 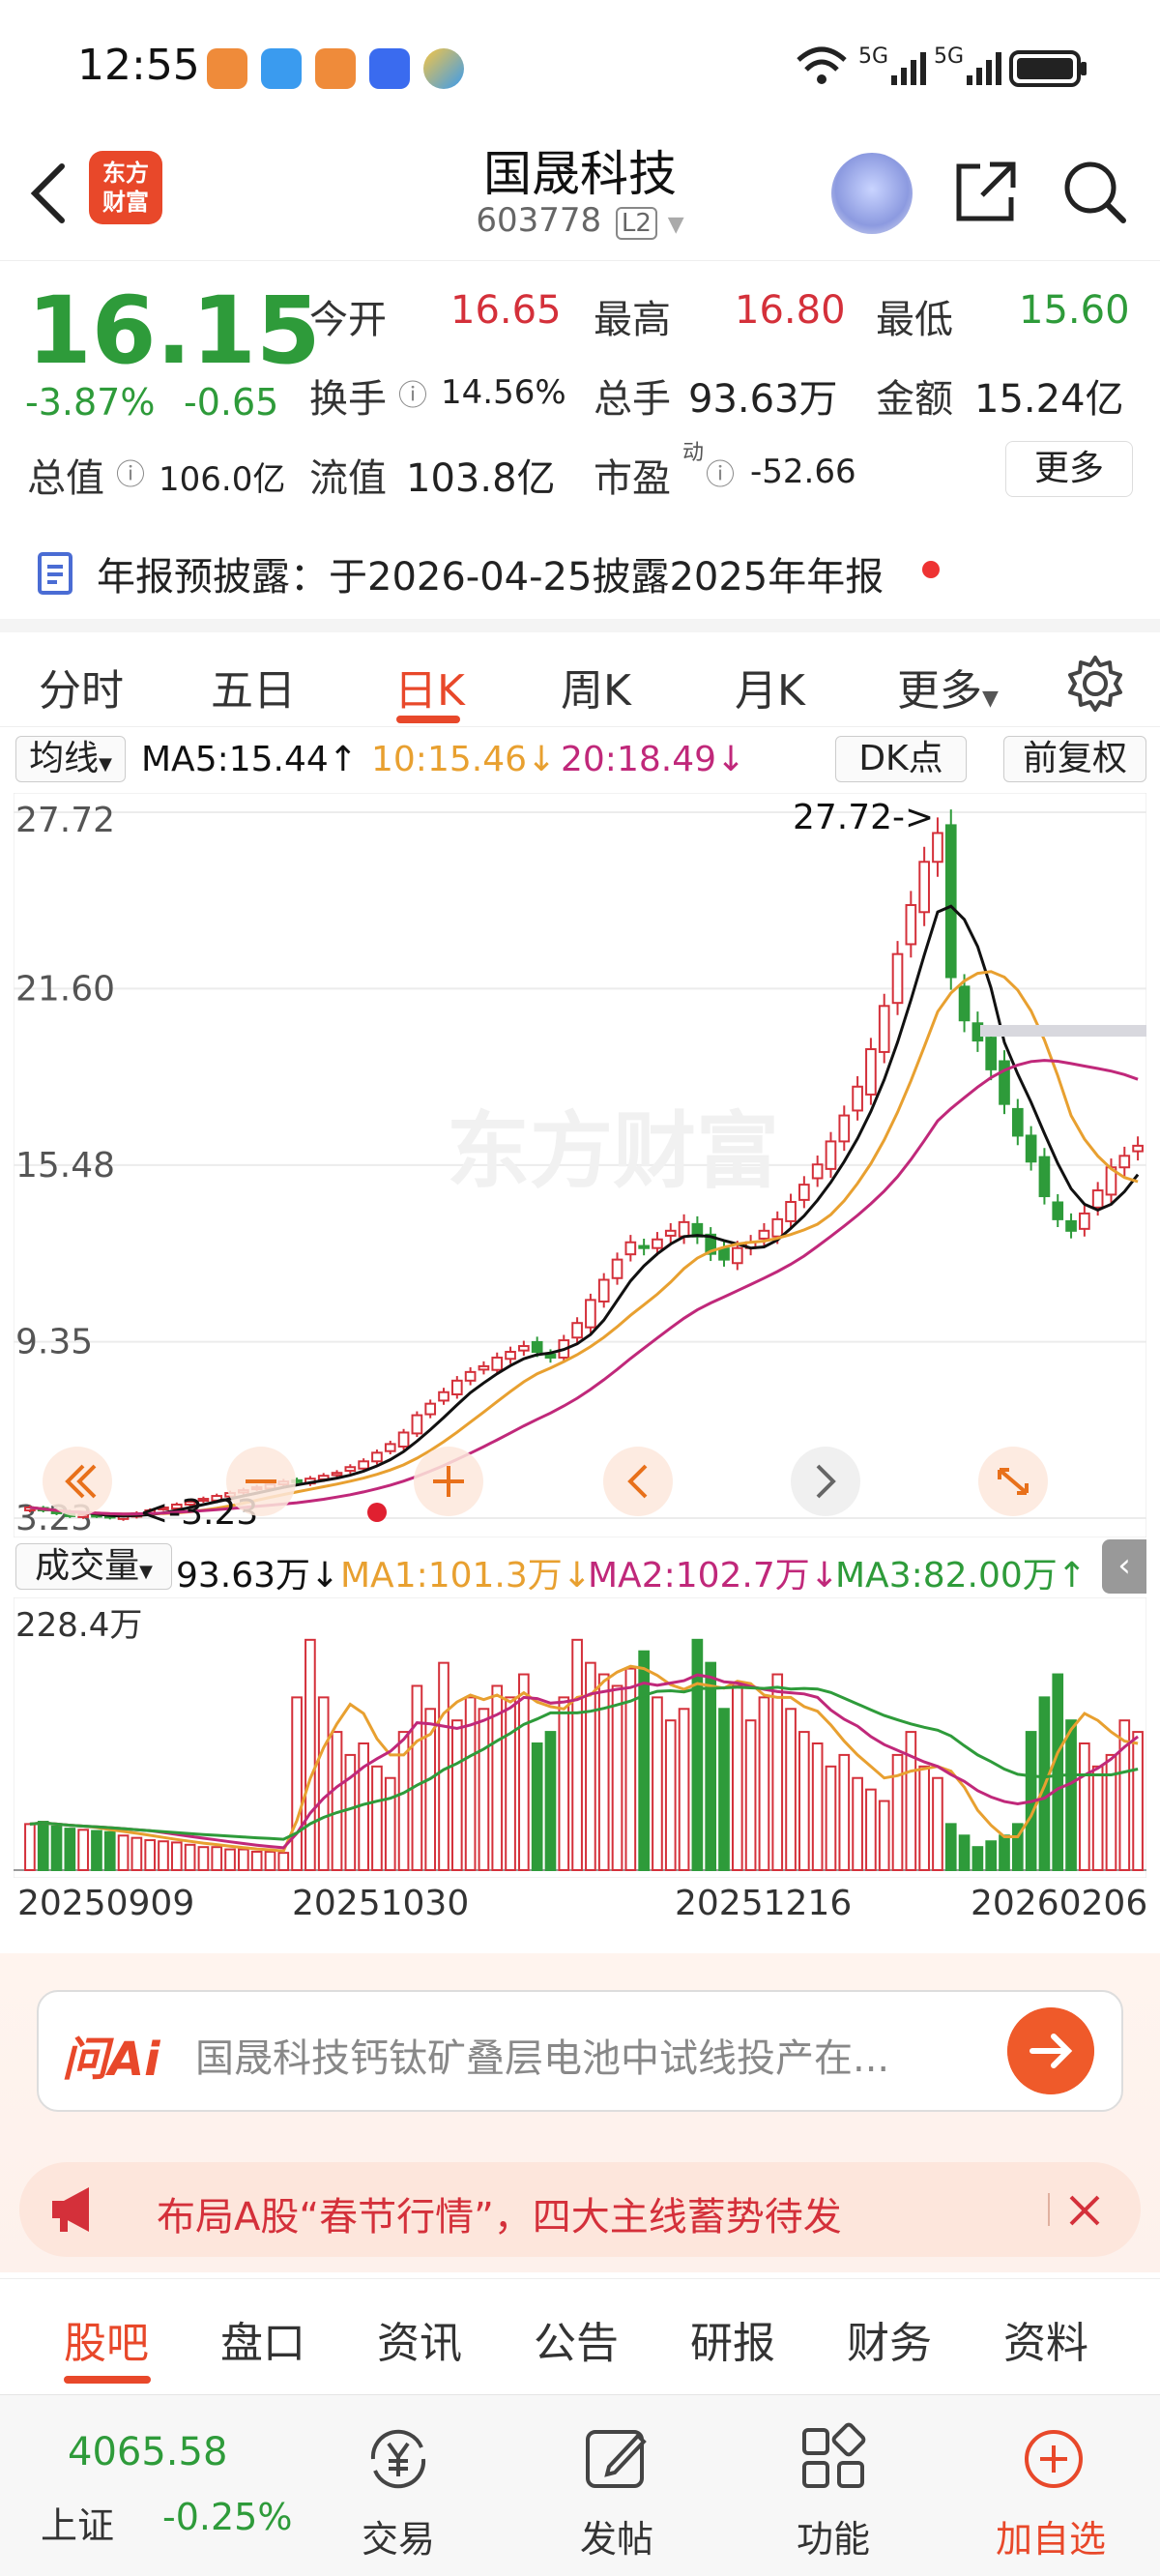 What do you see at coordinates (429, 691) in the screenshot?
I see `tab-daily-k: 日K` at bounding box center [429, 691].